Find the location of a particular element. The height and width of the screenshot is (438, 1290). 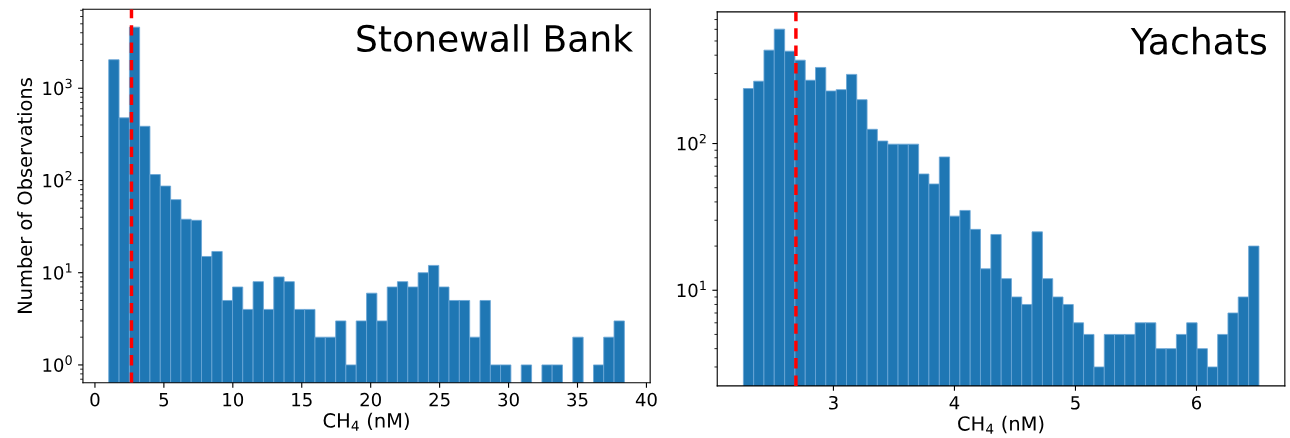

y-tick-label: 10$^{0}$ is located at coordinates (57, 363).